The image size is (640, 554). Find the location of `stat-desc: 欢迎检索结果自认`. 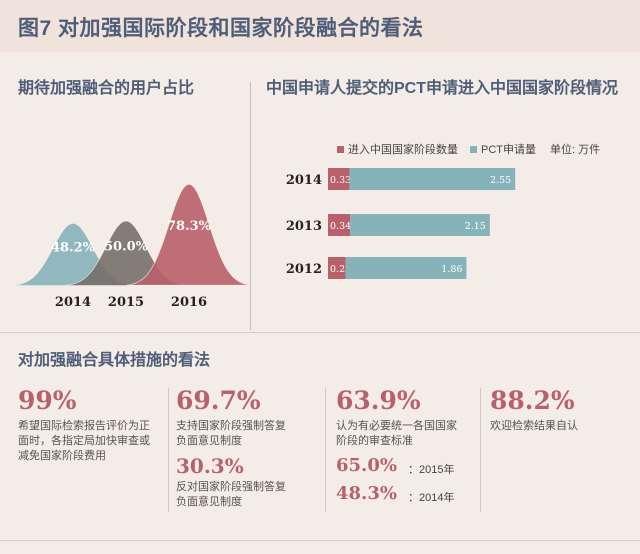

stat-desc: 欢迎检索结果自认 is located at coordinates (534, 426).